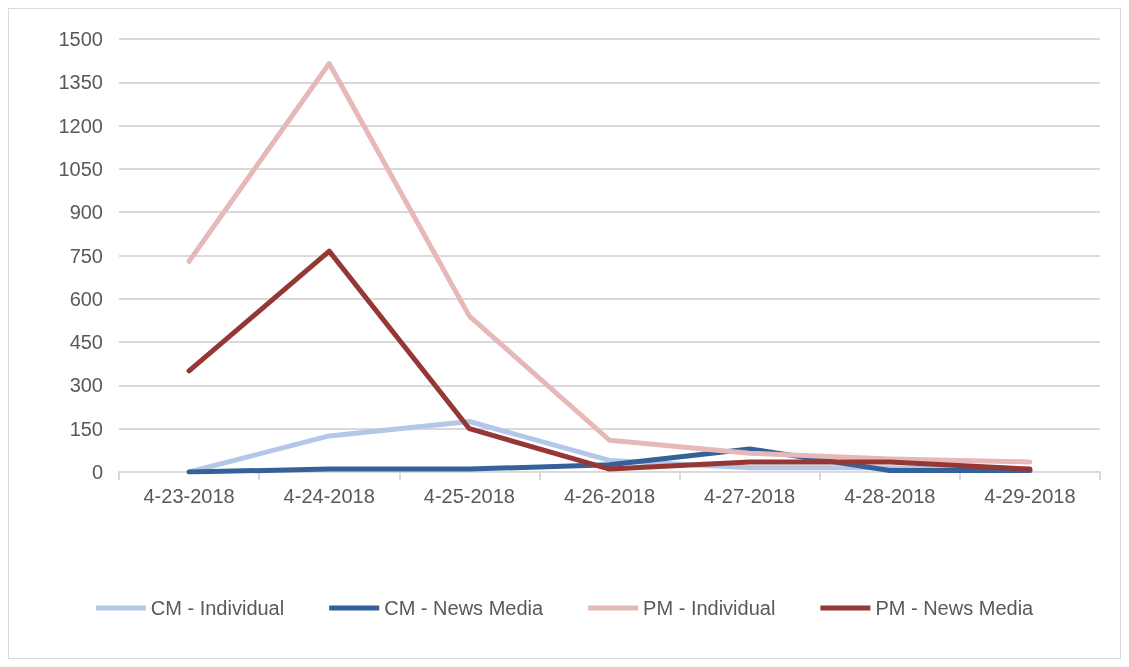 The height and width of the screenshot is (667, 1129). Describe the element at coordinates (217, 608) in the screenshot. I see `legend-label: CM - Individual` at that location.